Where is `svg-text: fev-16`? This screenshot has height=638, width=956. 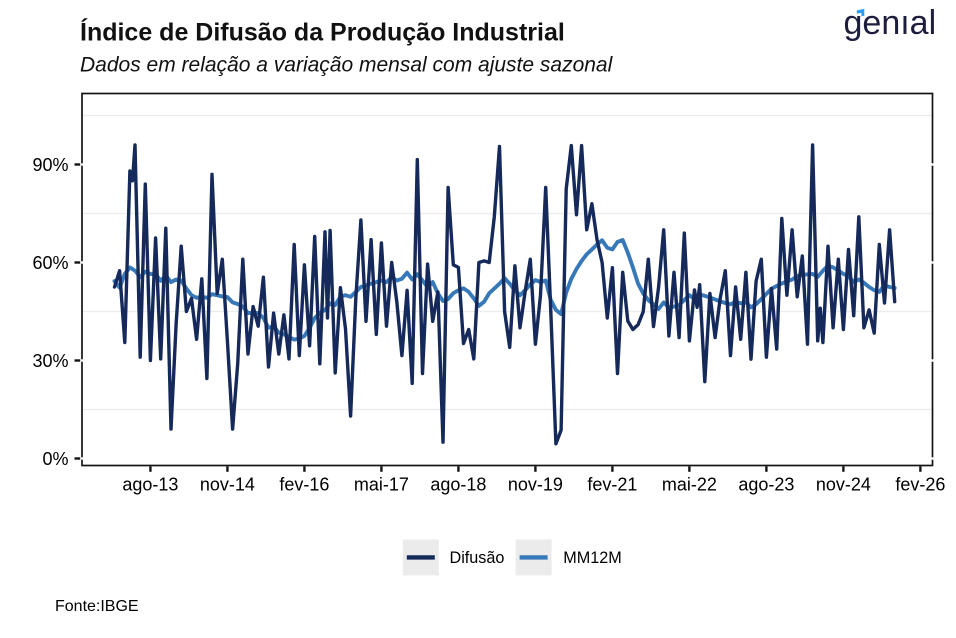 svg-text: fev-16 is located at coordinates (304, 485).